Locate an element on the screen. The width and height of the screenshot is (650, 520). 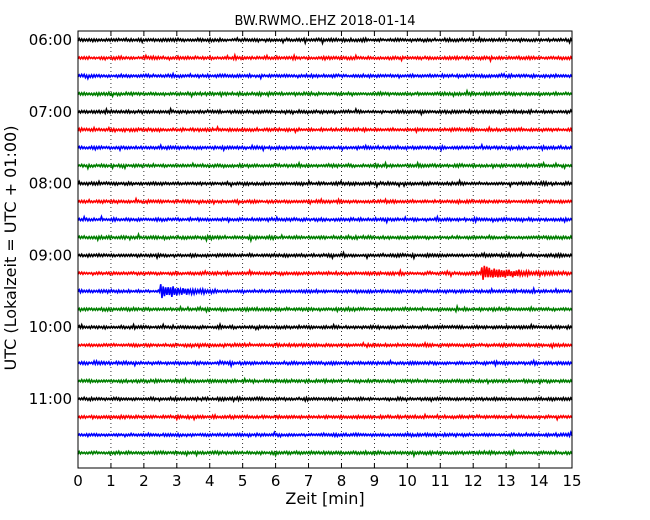
x-tick-label: 15 is located at coordinates (571, 481).